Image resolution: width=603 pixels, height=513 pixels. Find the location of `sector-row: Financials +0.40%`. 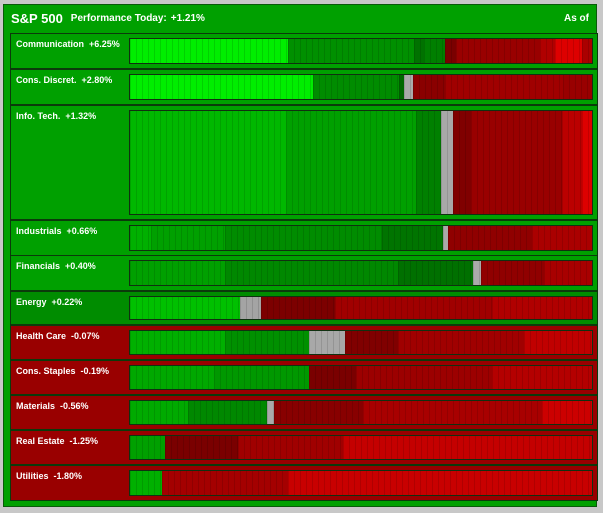

sector-row: Financials +0.40% is located at coordinates (304, 273).